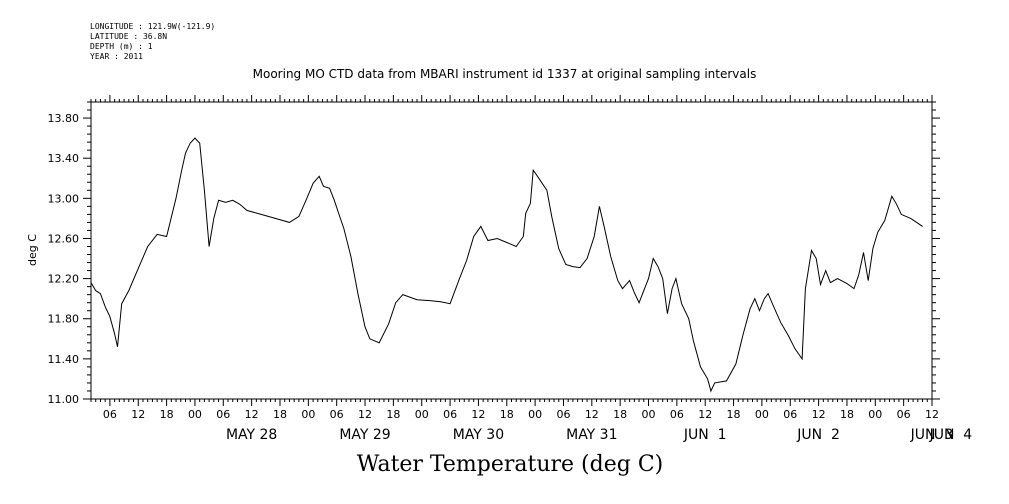 This screenshot has height=504, width=1009. Describe the element at coordinates (591, 435) in the screenshot. I see `day-label: MAY 31` at that location.